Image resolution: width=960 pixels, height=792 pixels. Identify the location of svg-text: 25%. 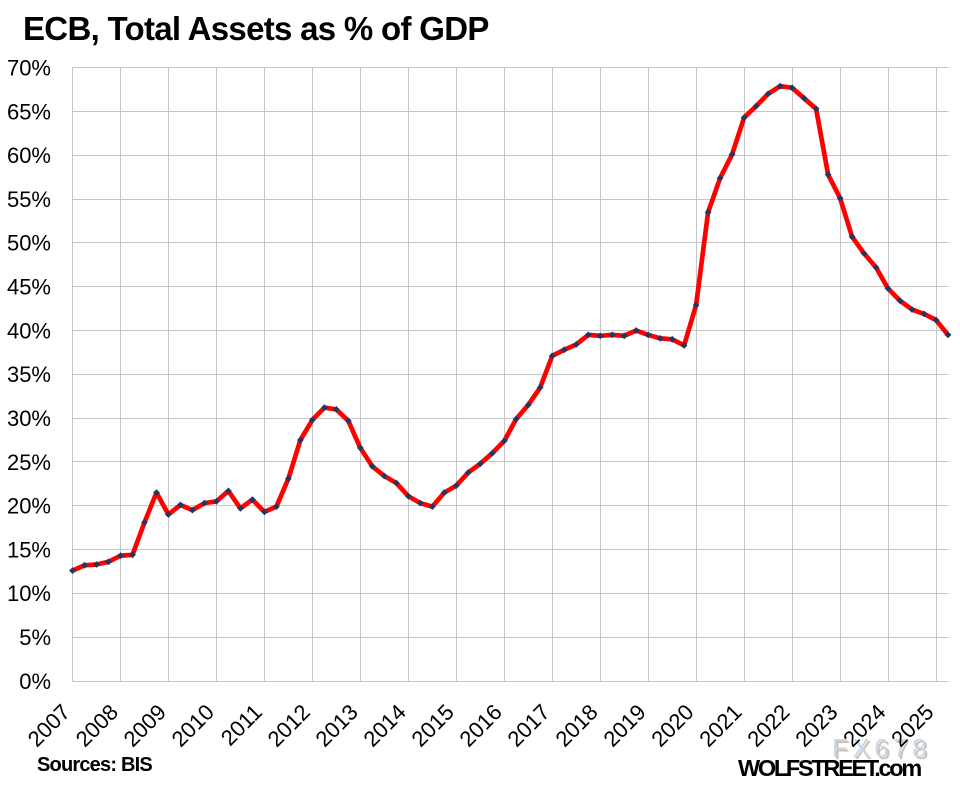
(29, 462).